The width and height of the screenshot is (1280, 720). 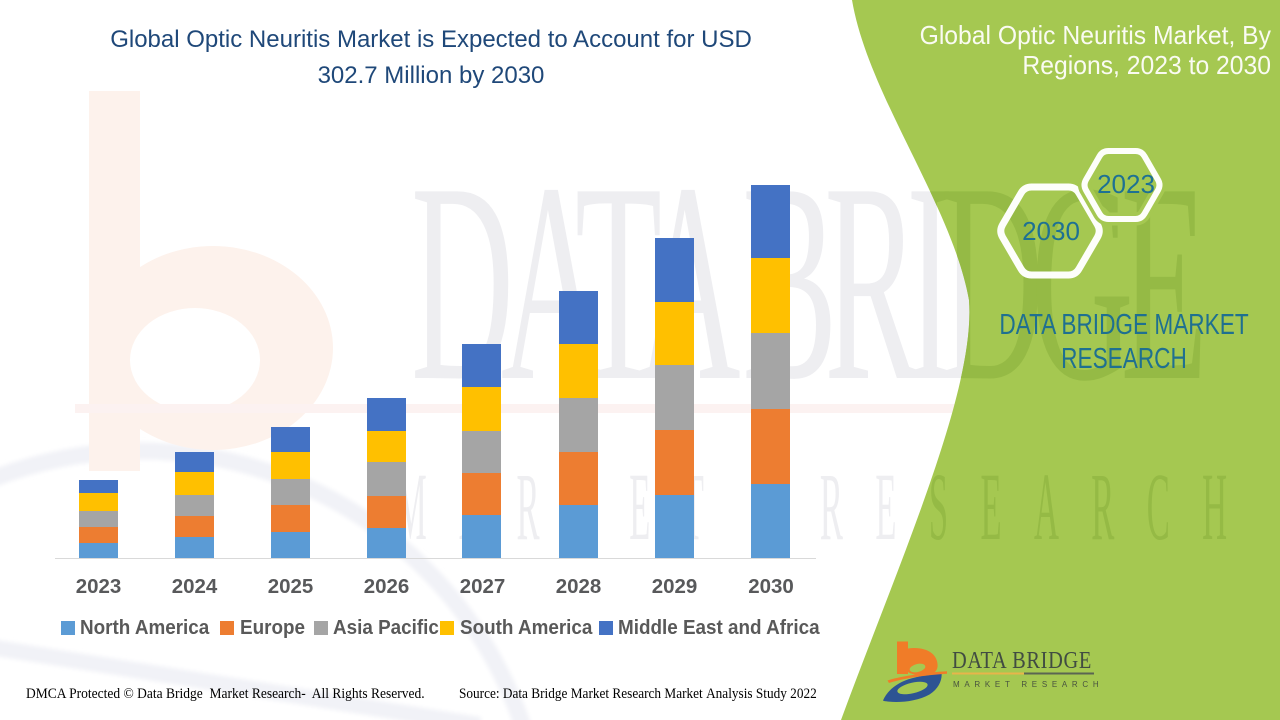 What do you see at coordinates (1028, 684) in the screenshot?
I see `svg-text: MARKET RESEARCH` at bounding box center [1028, 684].